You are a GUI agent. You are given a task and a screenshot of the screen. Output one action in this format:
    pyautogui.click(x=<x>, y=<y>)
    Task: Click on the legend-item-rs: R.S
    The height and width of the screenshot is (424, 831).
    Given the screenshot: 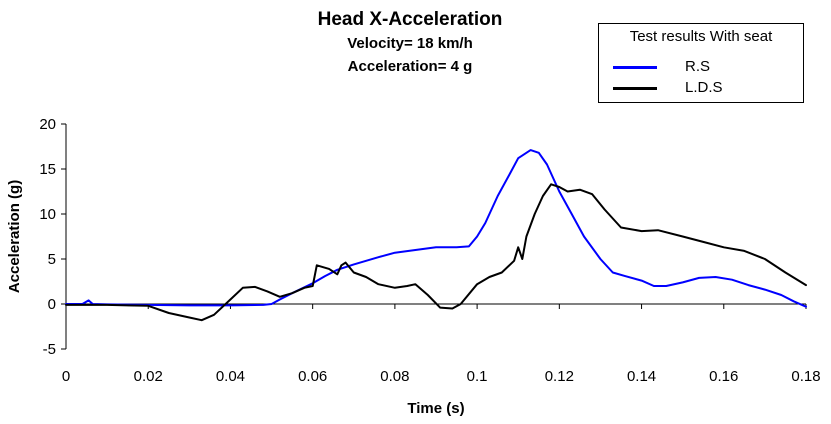 What is the action you would take?
    pyautogui.click(x=701, y=67)
    